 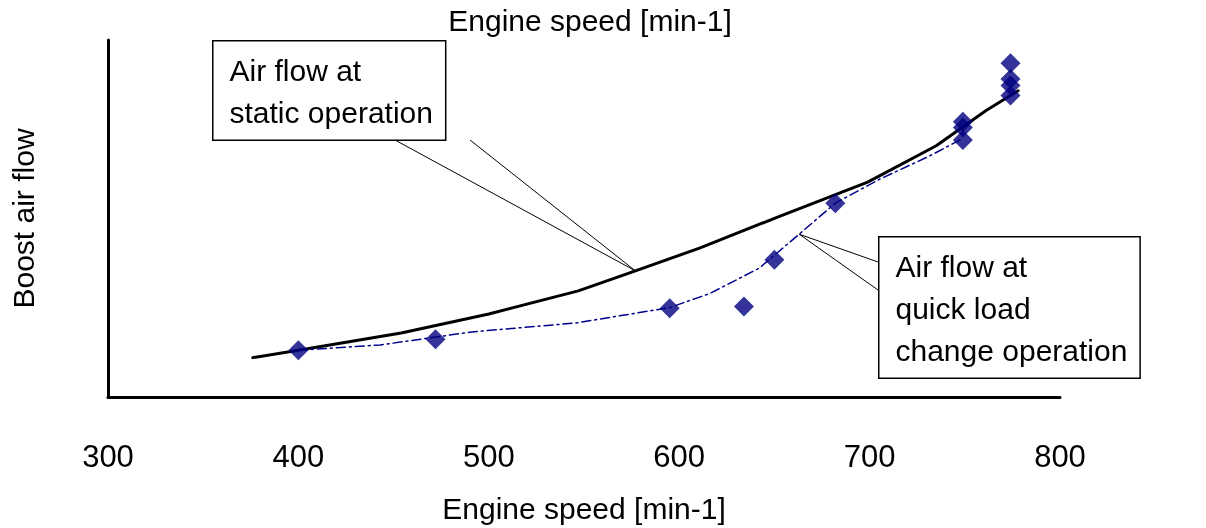 I want to click on x-axis-title: Engine speed [min-1], so click(x=584, y=508).